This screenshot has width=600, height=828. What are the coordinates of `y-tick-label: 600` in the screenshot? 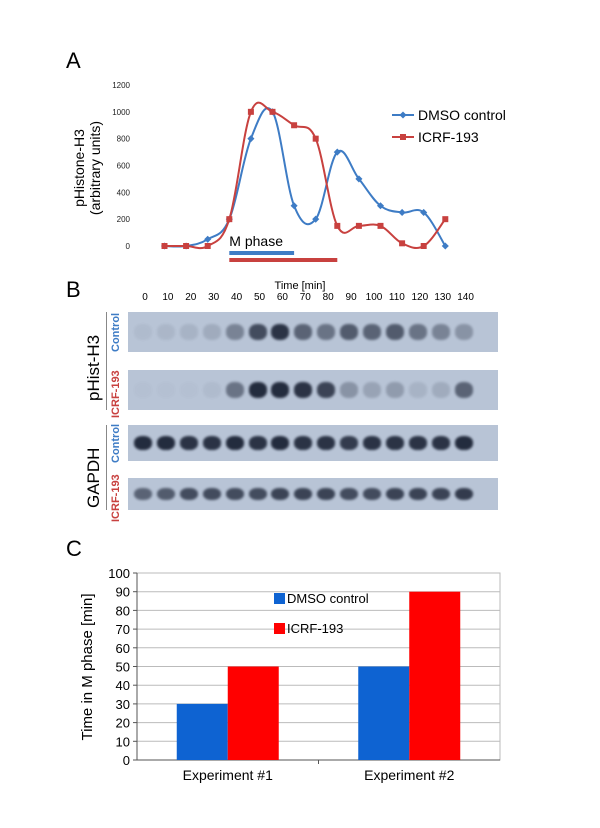 It's located at (124, 166).